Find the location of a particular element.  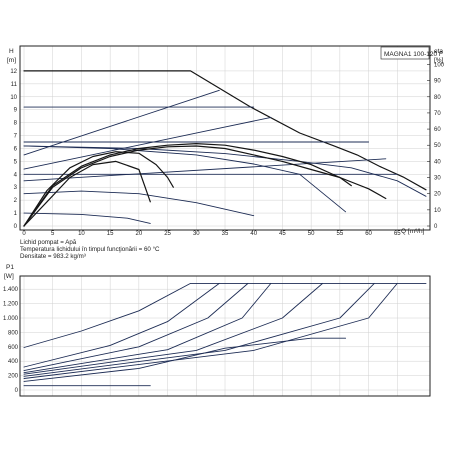

top-x-tick-label: 0 is located at coordinates (24, 234).